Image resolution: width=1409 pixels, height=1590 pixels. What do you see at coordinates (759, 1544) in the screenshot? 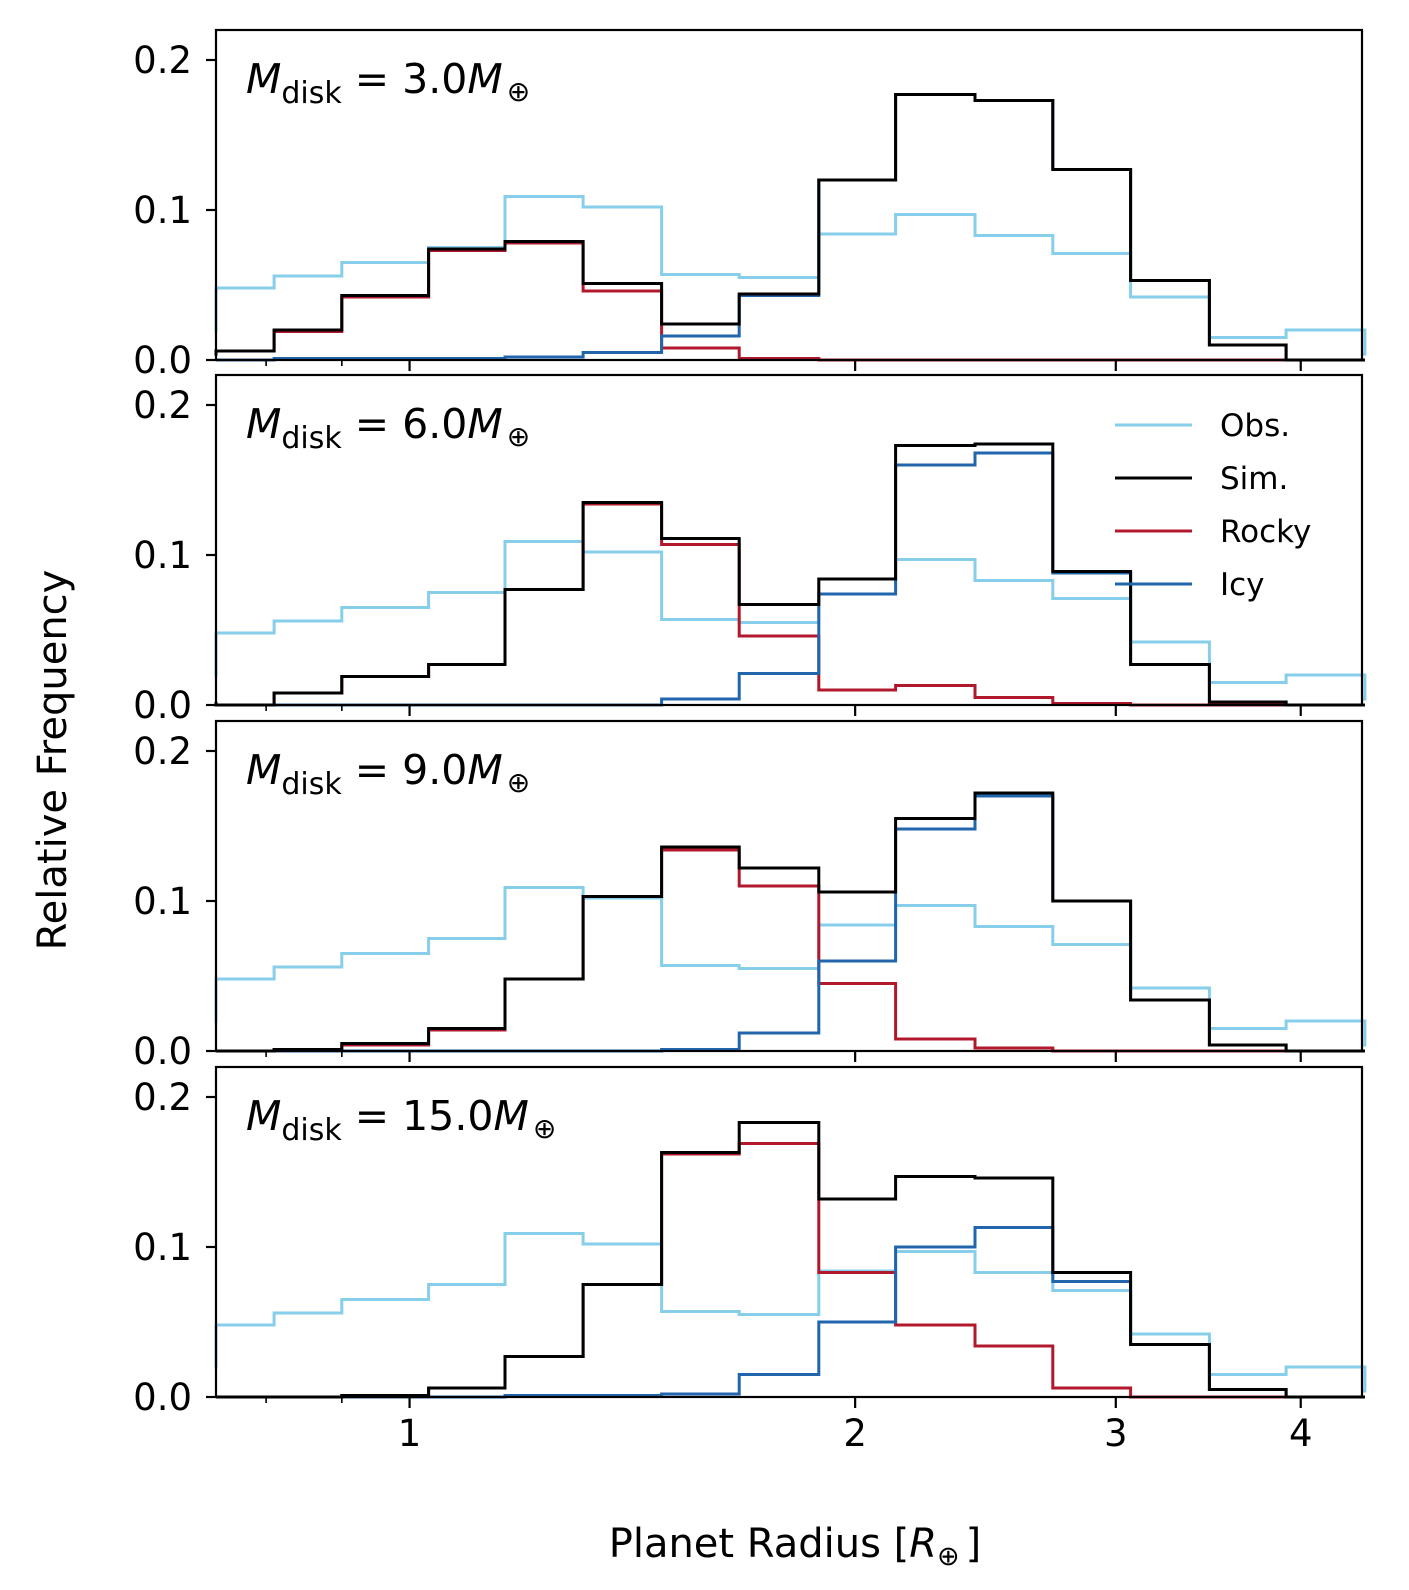
I see `x-axis-label-main: Planet Radius [` at bounding box center [759, 1544].